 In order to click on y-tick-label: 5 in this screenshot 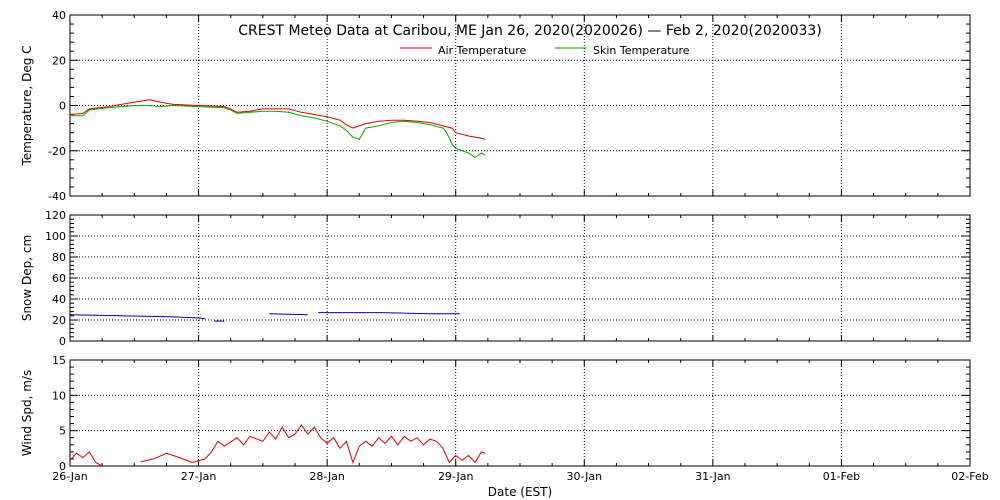, I will do `click(62, 431)`.